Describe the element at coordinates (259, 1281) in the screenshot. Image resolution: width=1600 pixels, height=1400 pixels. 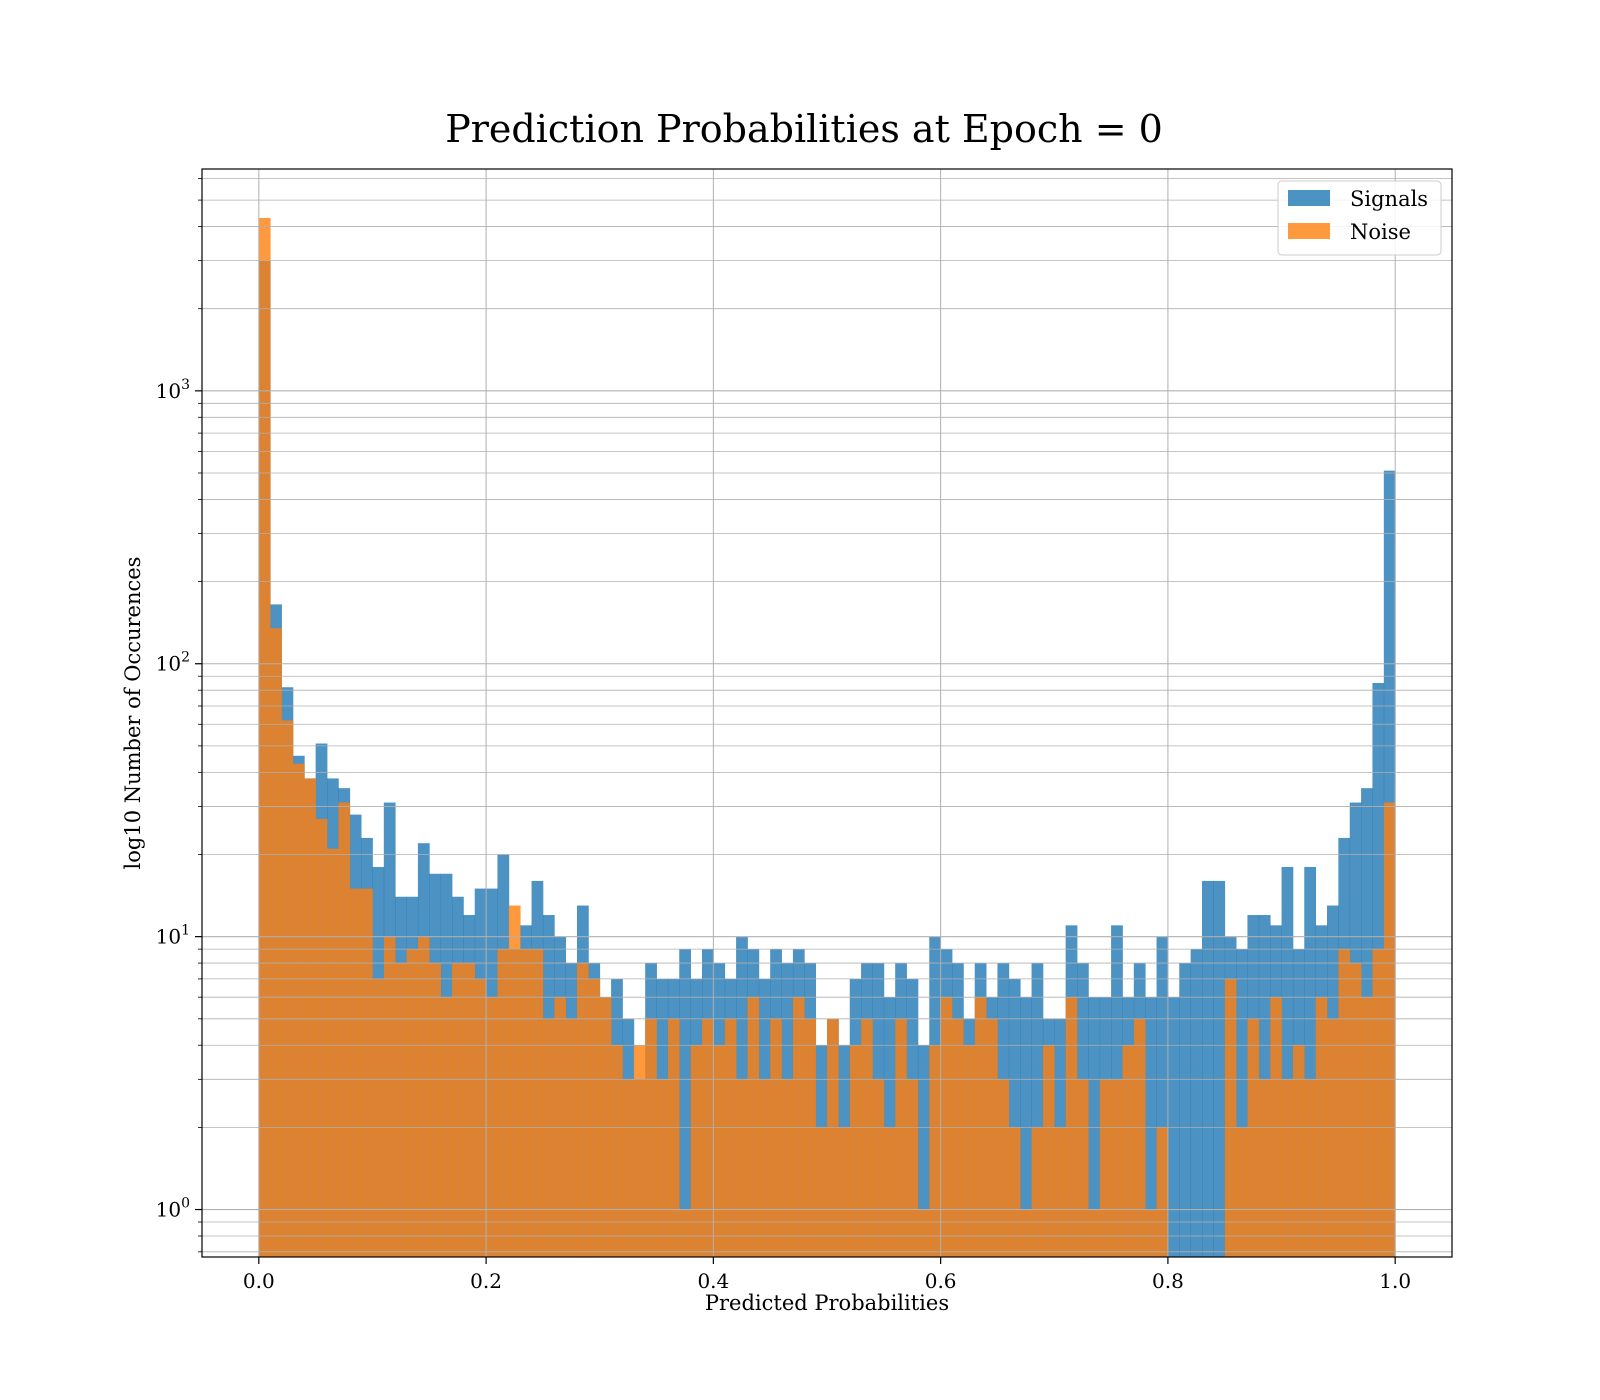
I see `x-tick-label: 0.0` at that location.